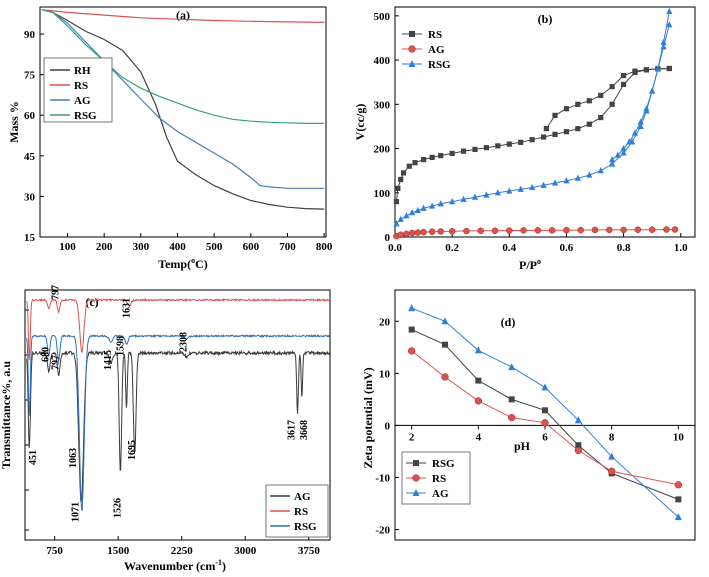  I want to click on panel-d-series-rs-line, so click(545, 418).